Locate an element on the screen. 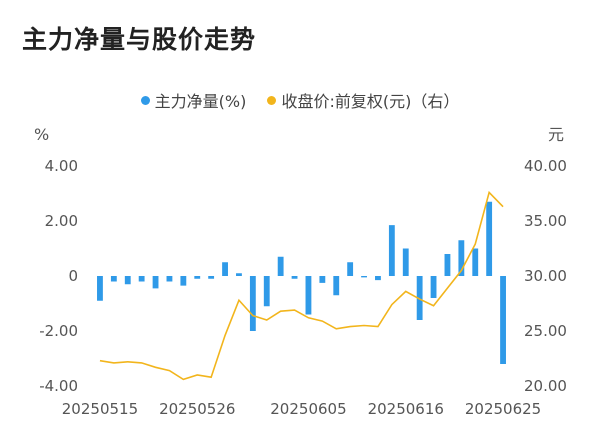 Image resolution: width=600 pixels, height=446 pixels. x-axis: 20250515 20250526 20250605 20250616 20250625 is located at coordinates (301, 409).